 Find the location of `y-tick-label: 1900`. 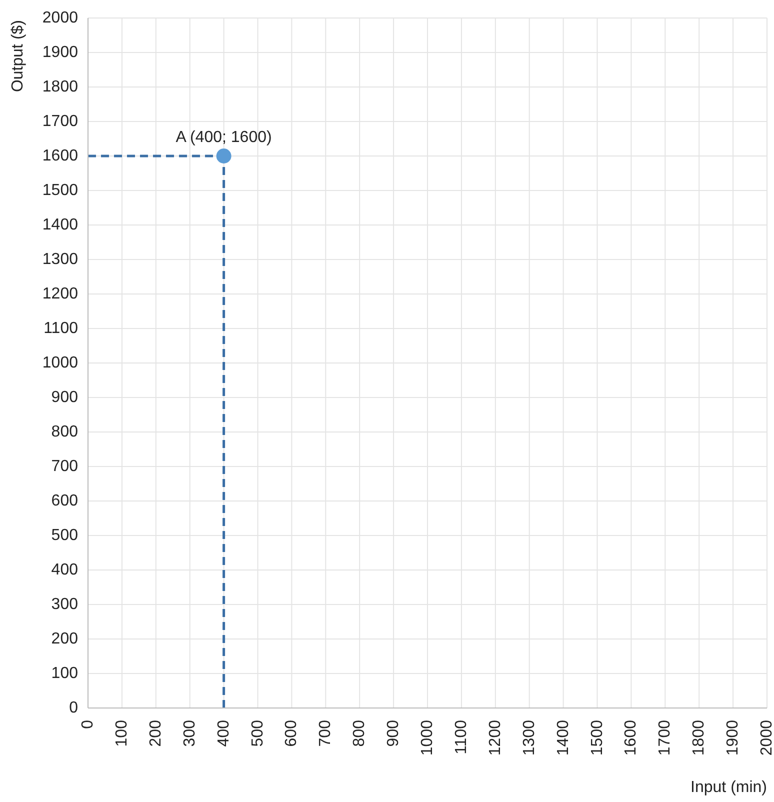

y-tick-label: 1900 is located at coordinates (60, 52).